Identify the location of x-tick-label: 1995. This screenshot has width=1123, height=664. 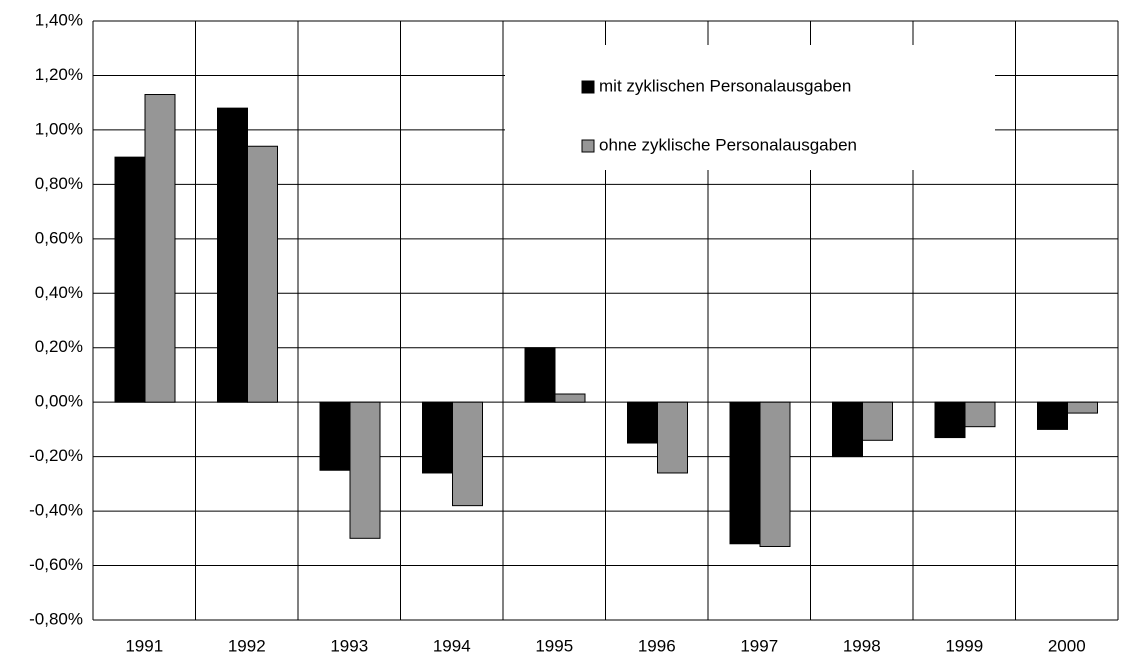
(554, 645).